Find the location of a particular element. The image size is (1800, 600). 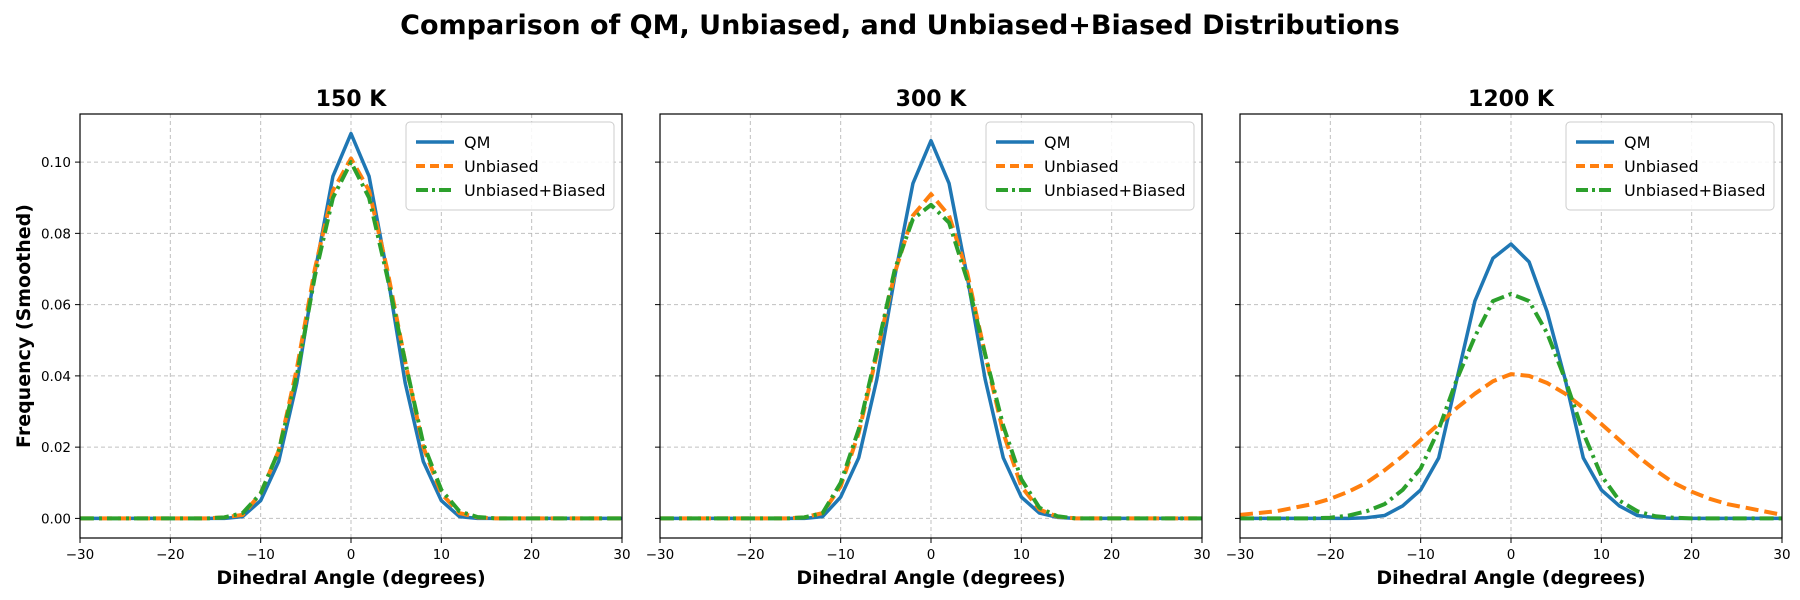

series-line-unbiased is located at coordinates (1511, 444).